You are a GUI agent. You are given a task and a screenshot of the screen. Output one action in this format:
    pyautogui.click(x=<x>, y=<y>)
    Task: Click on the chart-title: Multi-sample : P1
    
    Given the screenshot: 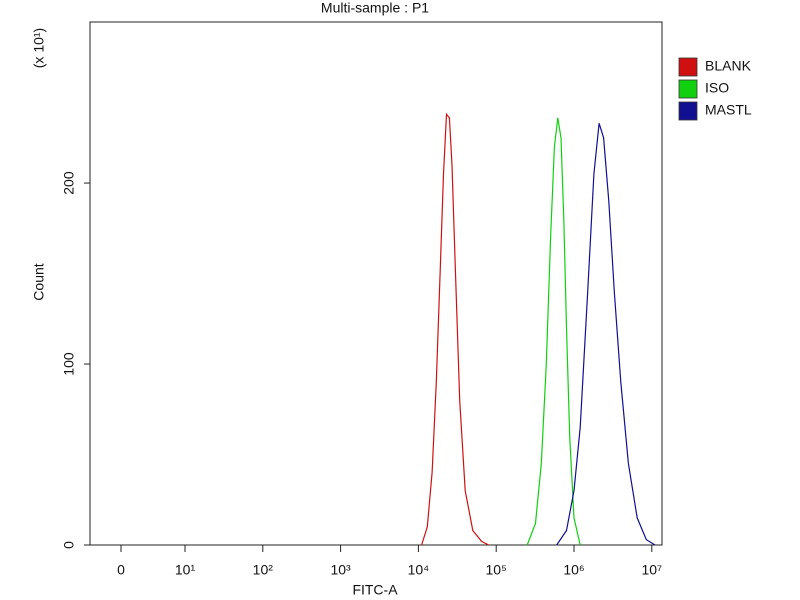 What is the action you would take?
    pyautogui.click(x=375, y=8)
    